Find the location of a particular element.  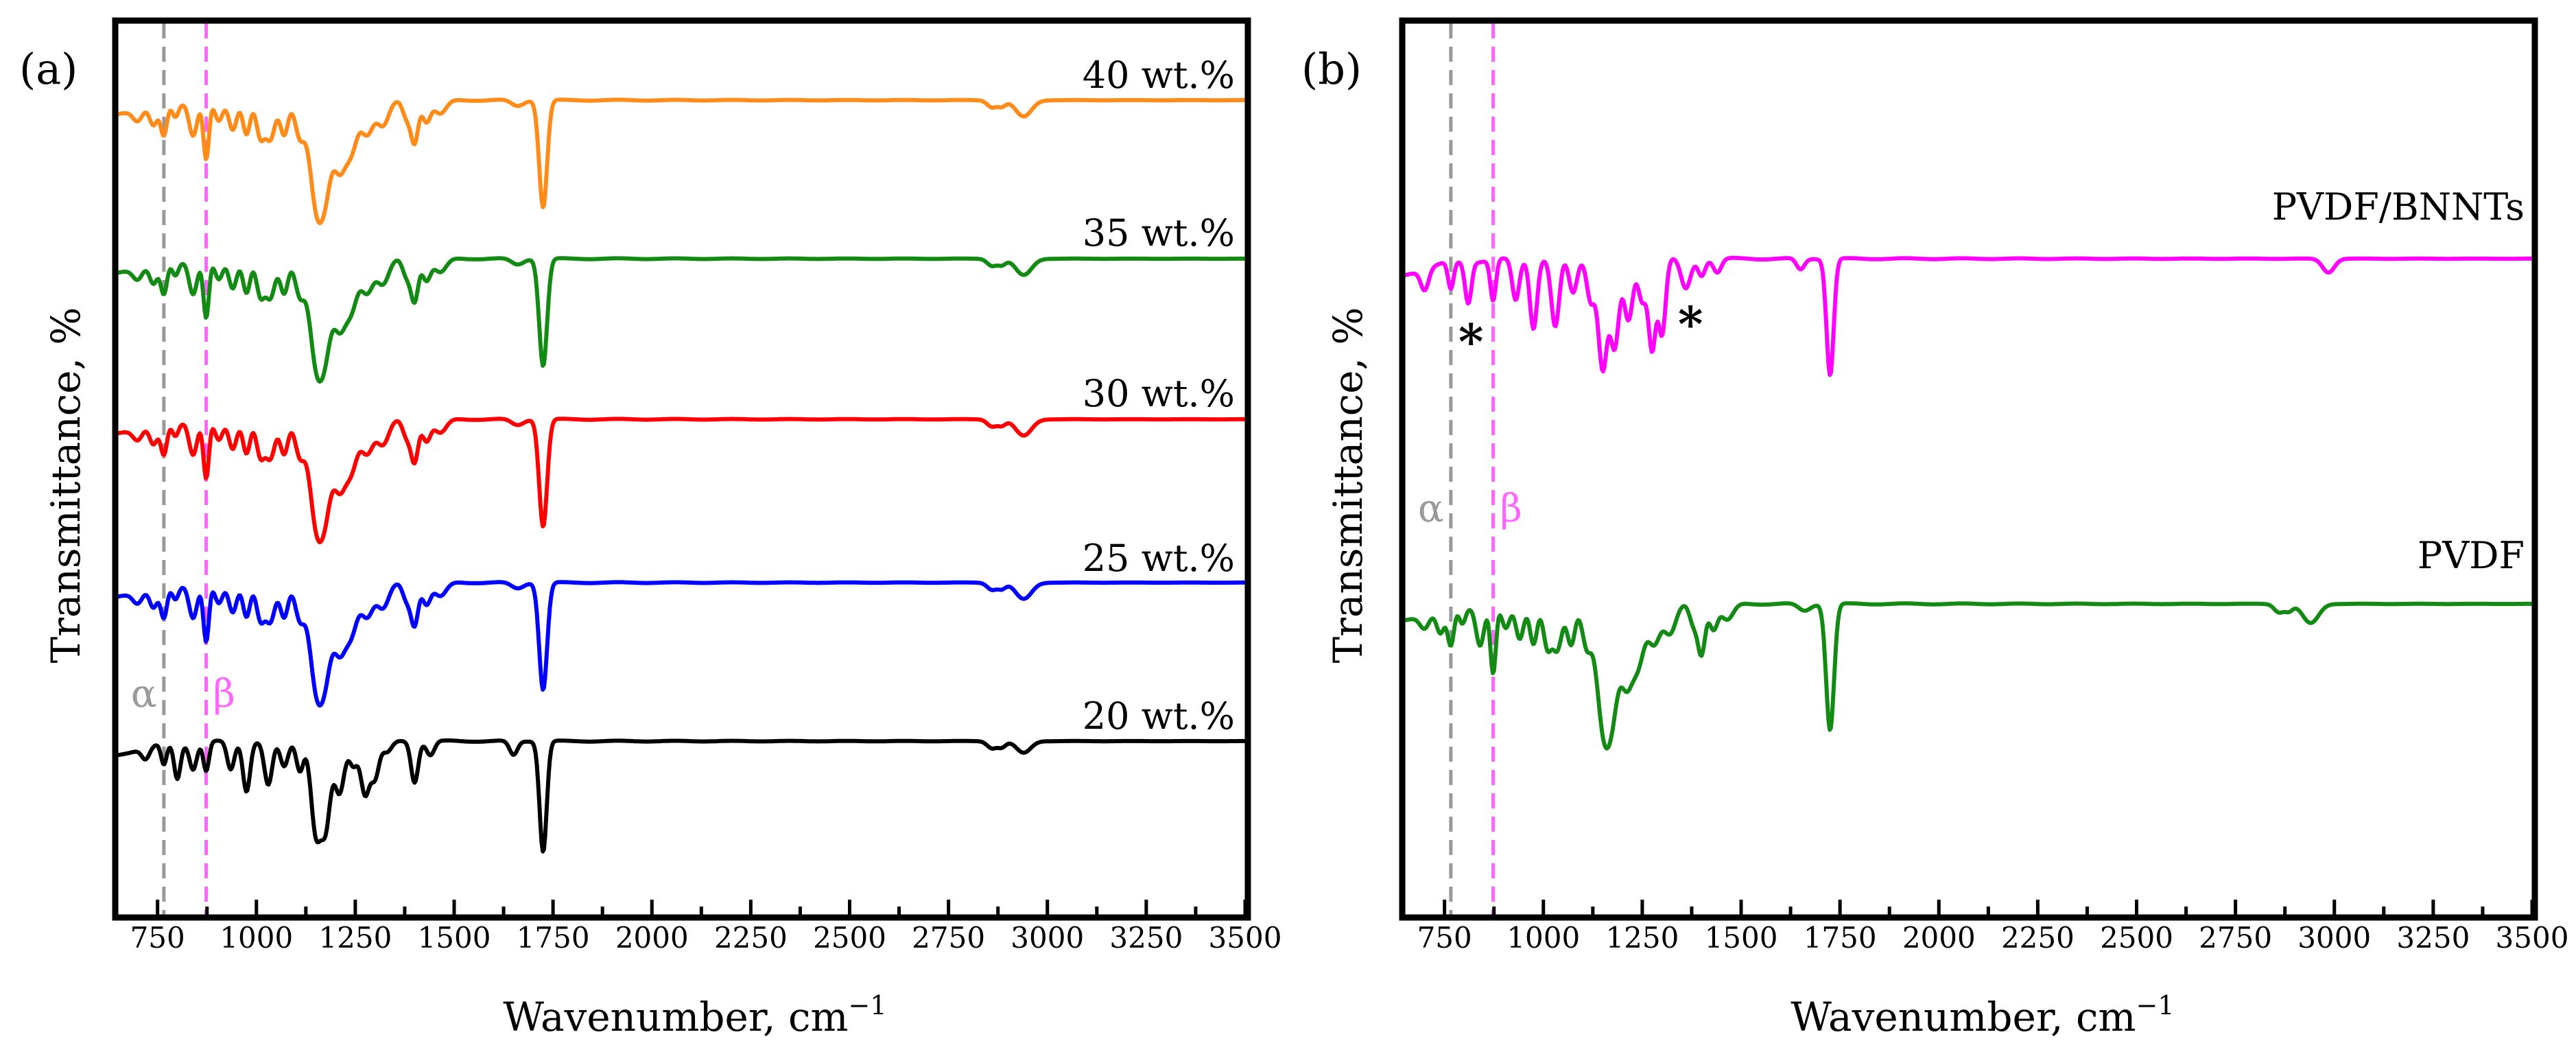

series-line-30-wt- is located at coordinates (681, 481).